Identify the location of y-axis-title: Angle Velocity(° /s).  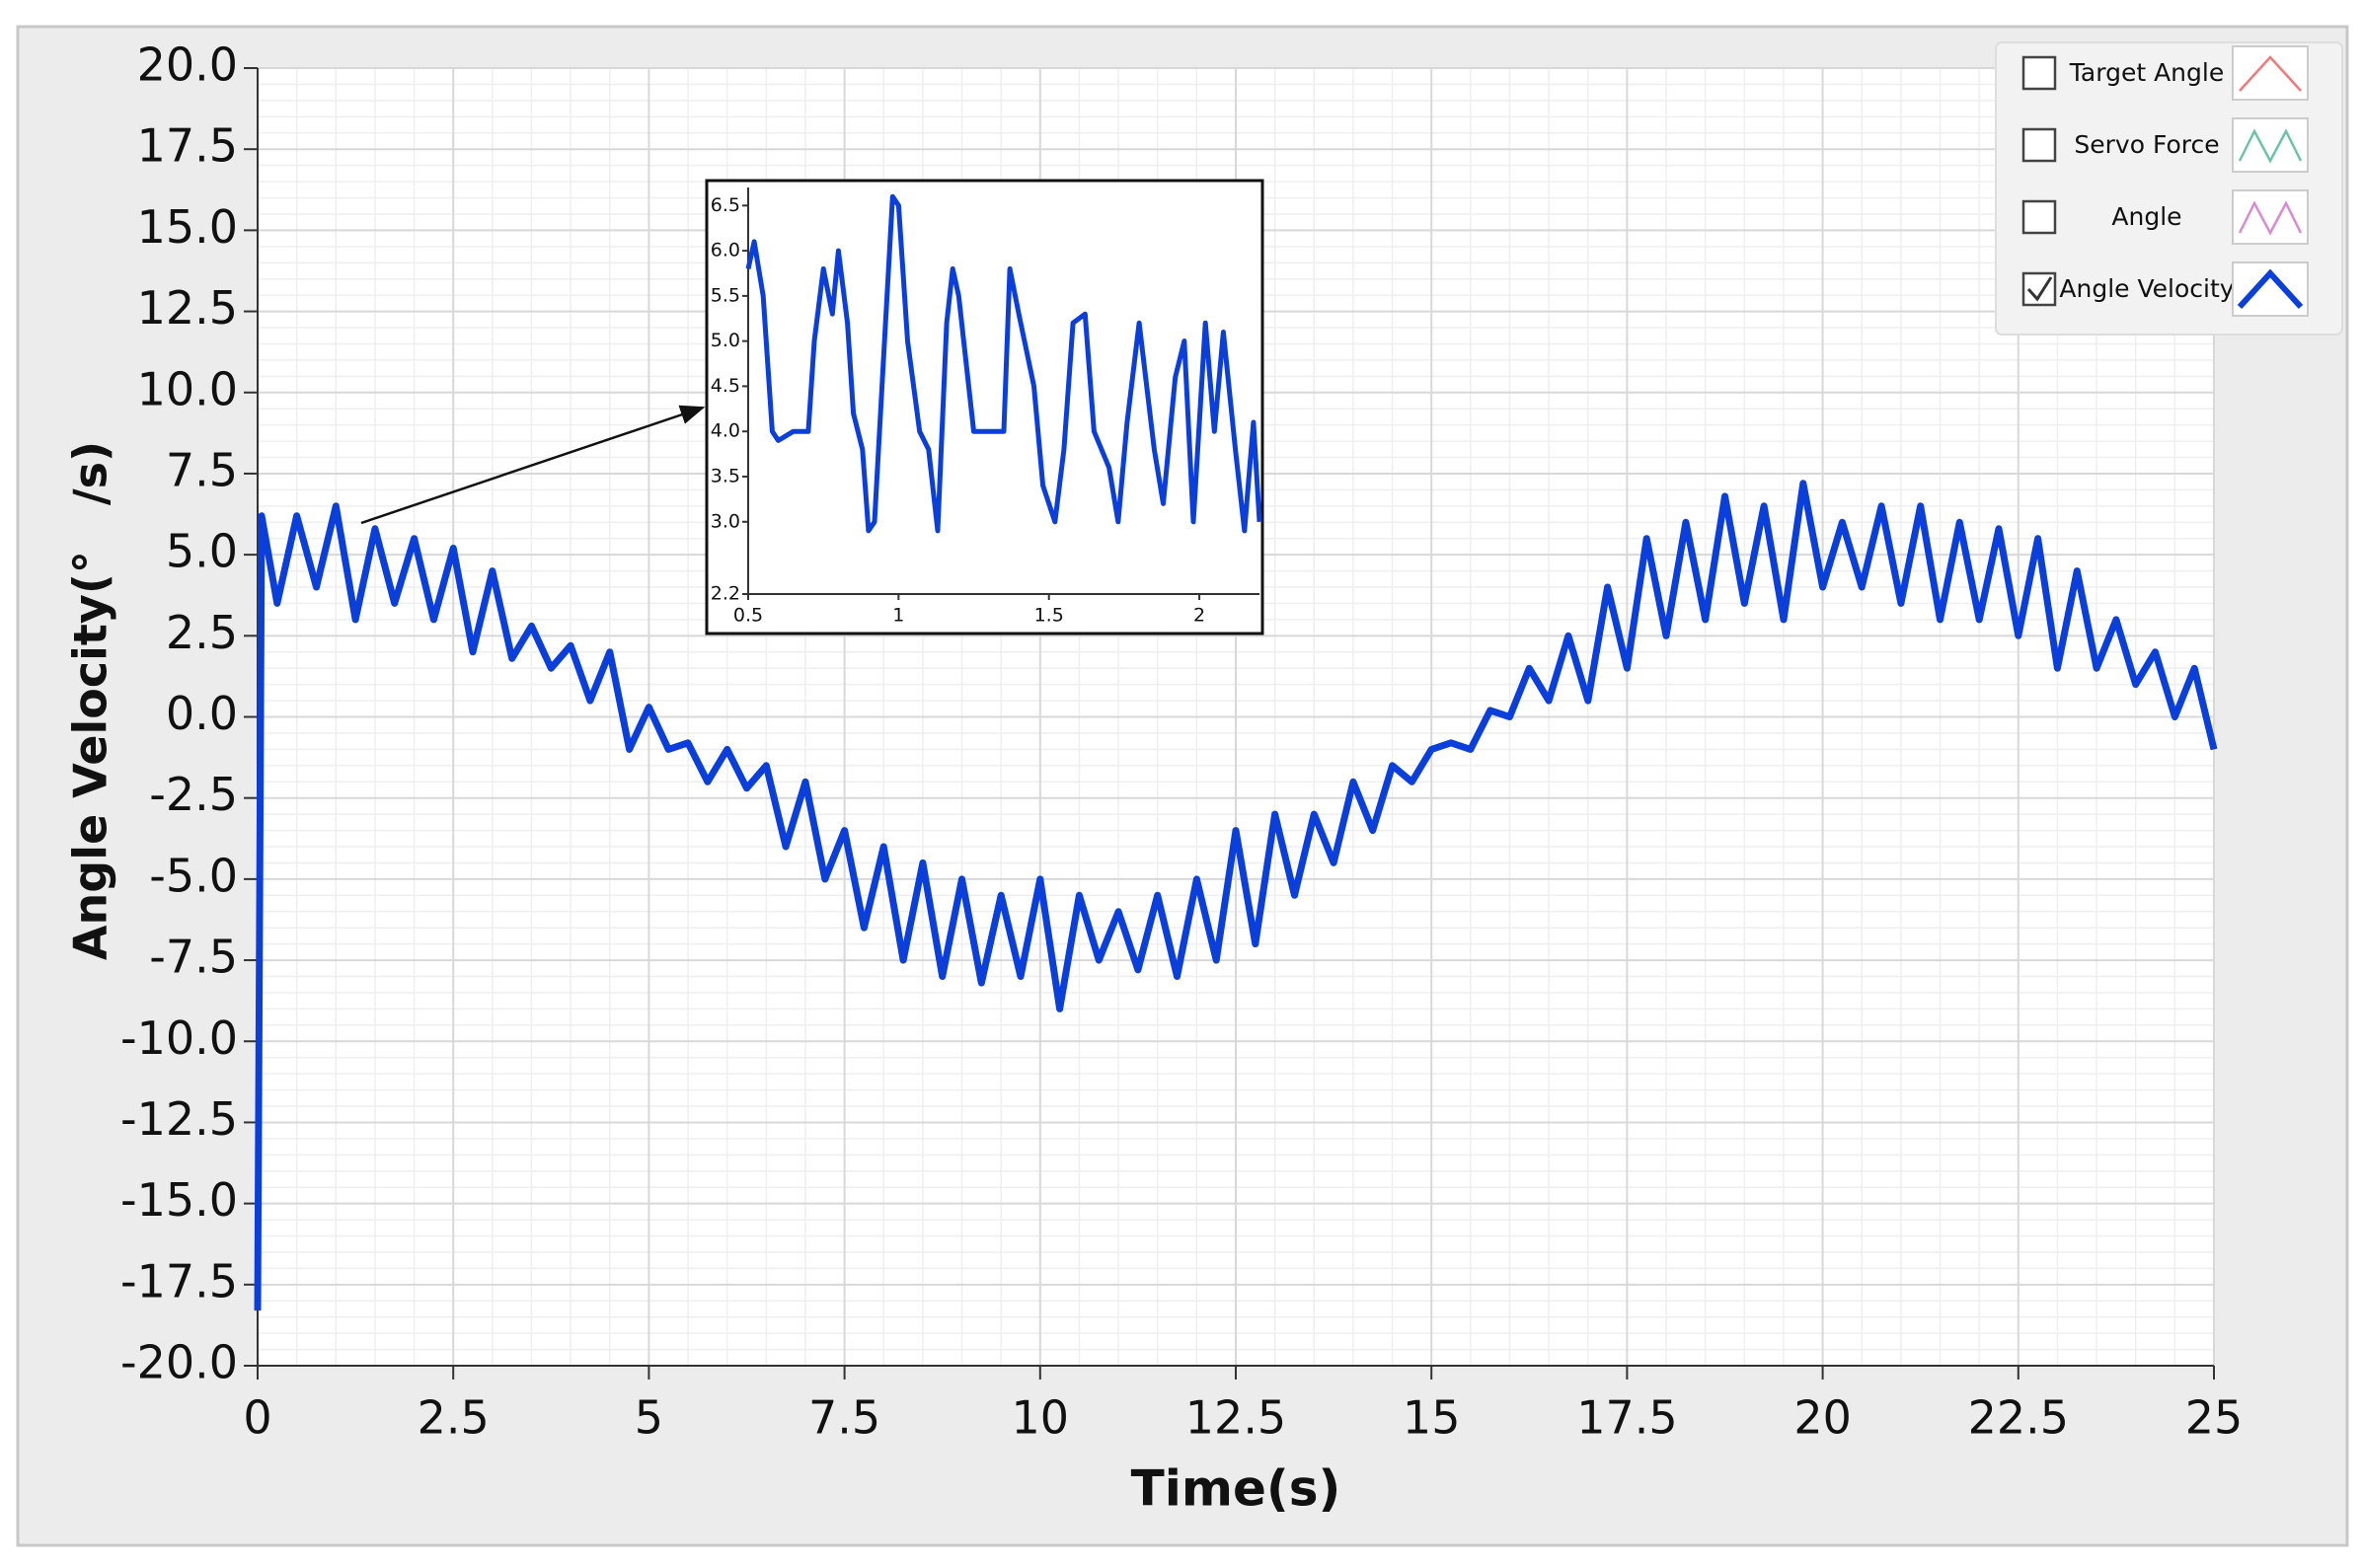
(90, 700).